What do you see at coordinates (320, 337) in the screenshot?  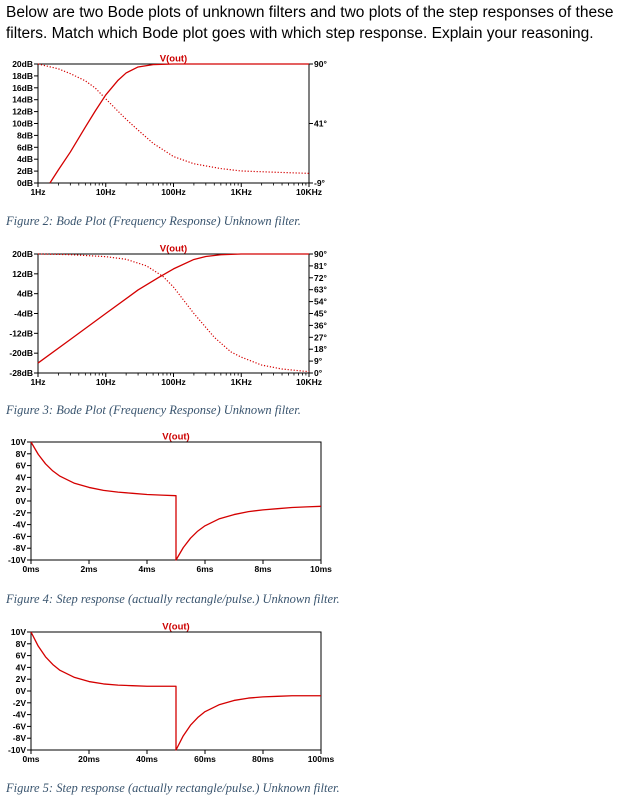 I see `y2-tick-label: 27°` at bounding box center [320, 337].